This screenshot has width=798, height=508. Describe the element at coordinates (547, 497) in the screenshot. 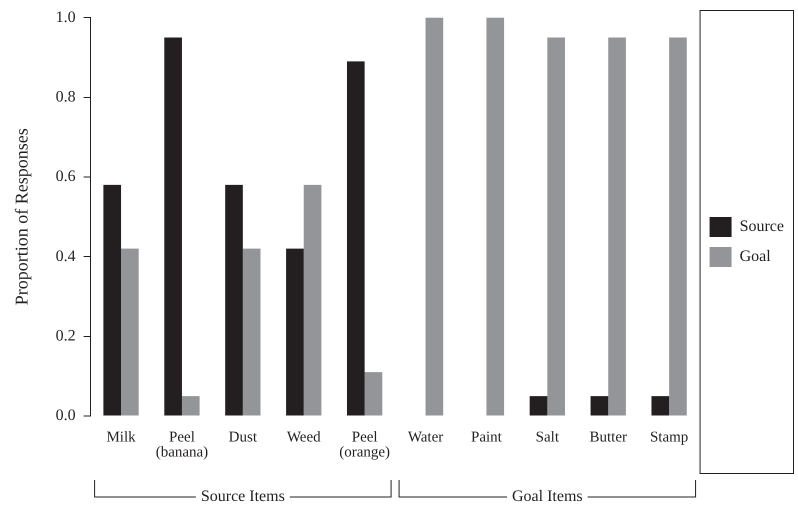

I see `text: Goal Items` at that location.